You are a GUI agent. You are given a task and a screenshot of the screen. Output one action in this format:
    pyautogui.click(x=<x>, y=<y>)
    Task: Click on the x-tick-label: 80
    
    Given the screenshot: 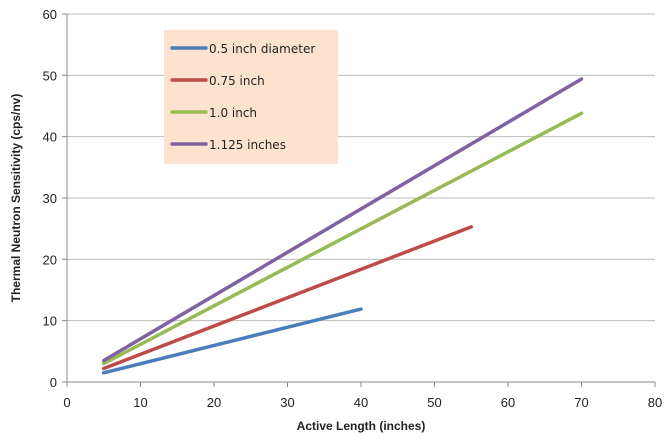 What is the action you would take?
    pyautogui.click(x=655, y=402)
    